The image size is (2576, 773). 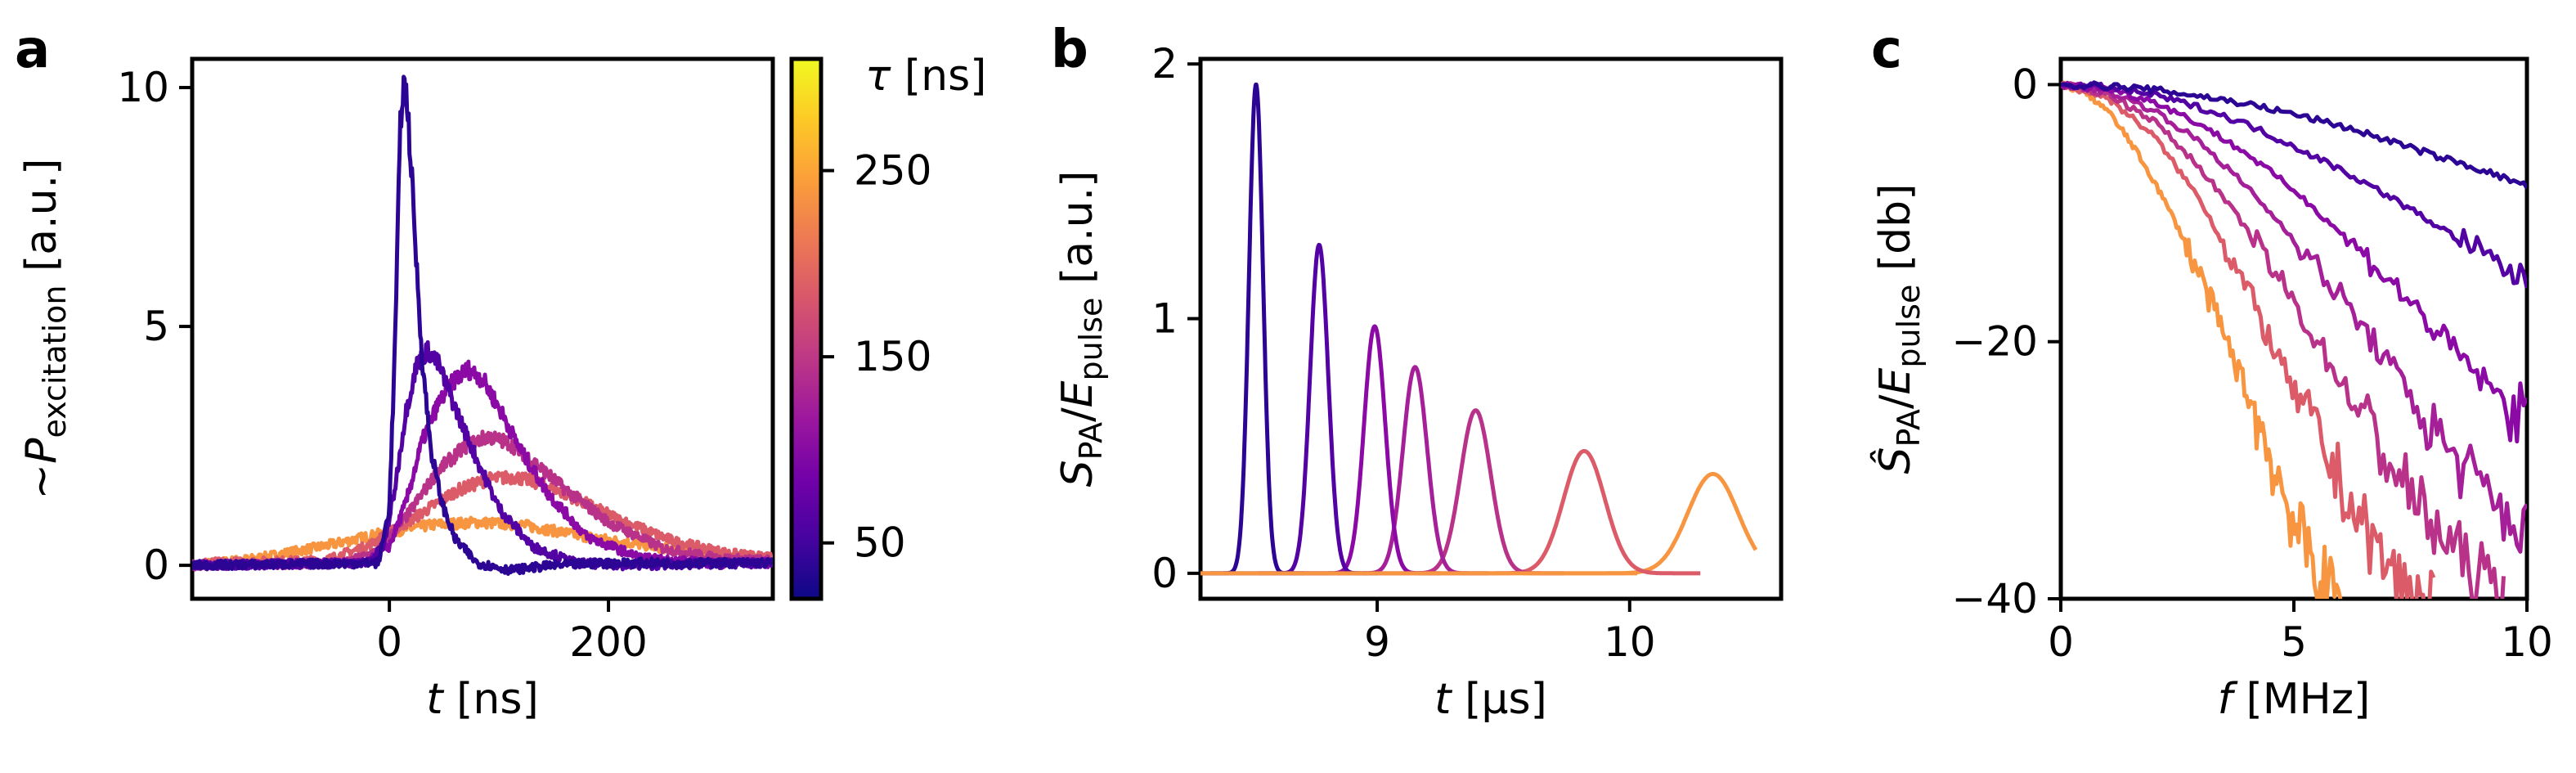 What do you see at coordinates (483, 700) in the screenshot?
I see `x-axis-label-a: t [ns]` at bounding box center [483, 700].